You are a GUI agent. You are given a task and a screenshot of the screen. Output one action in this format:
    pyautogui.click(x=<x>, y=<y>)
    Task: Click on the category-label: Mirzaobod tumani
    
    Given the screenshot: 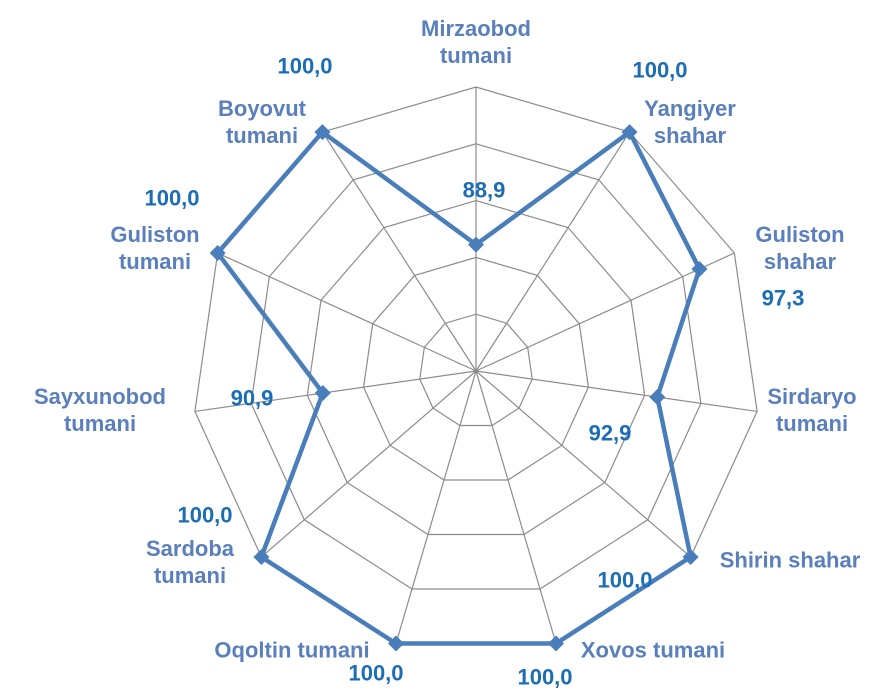 What is the action you would take?
    pyautogui.click(x=476, y=42)
    